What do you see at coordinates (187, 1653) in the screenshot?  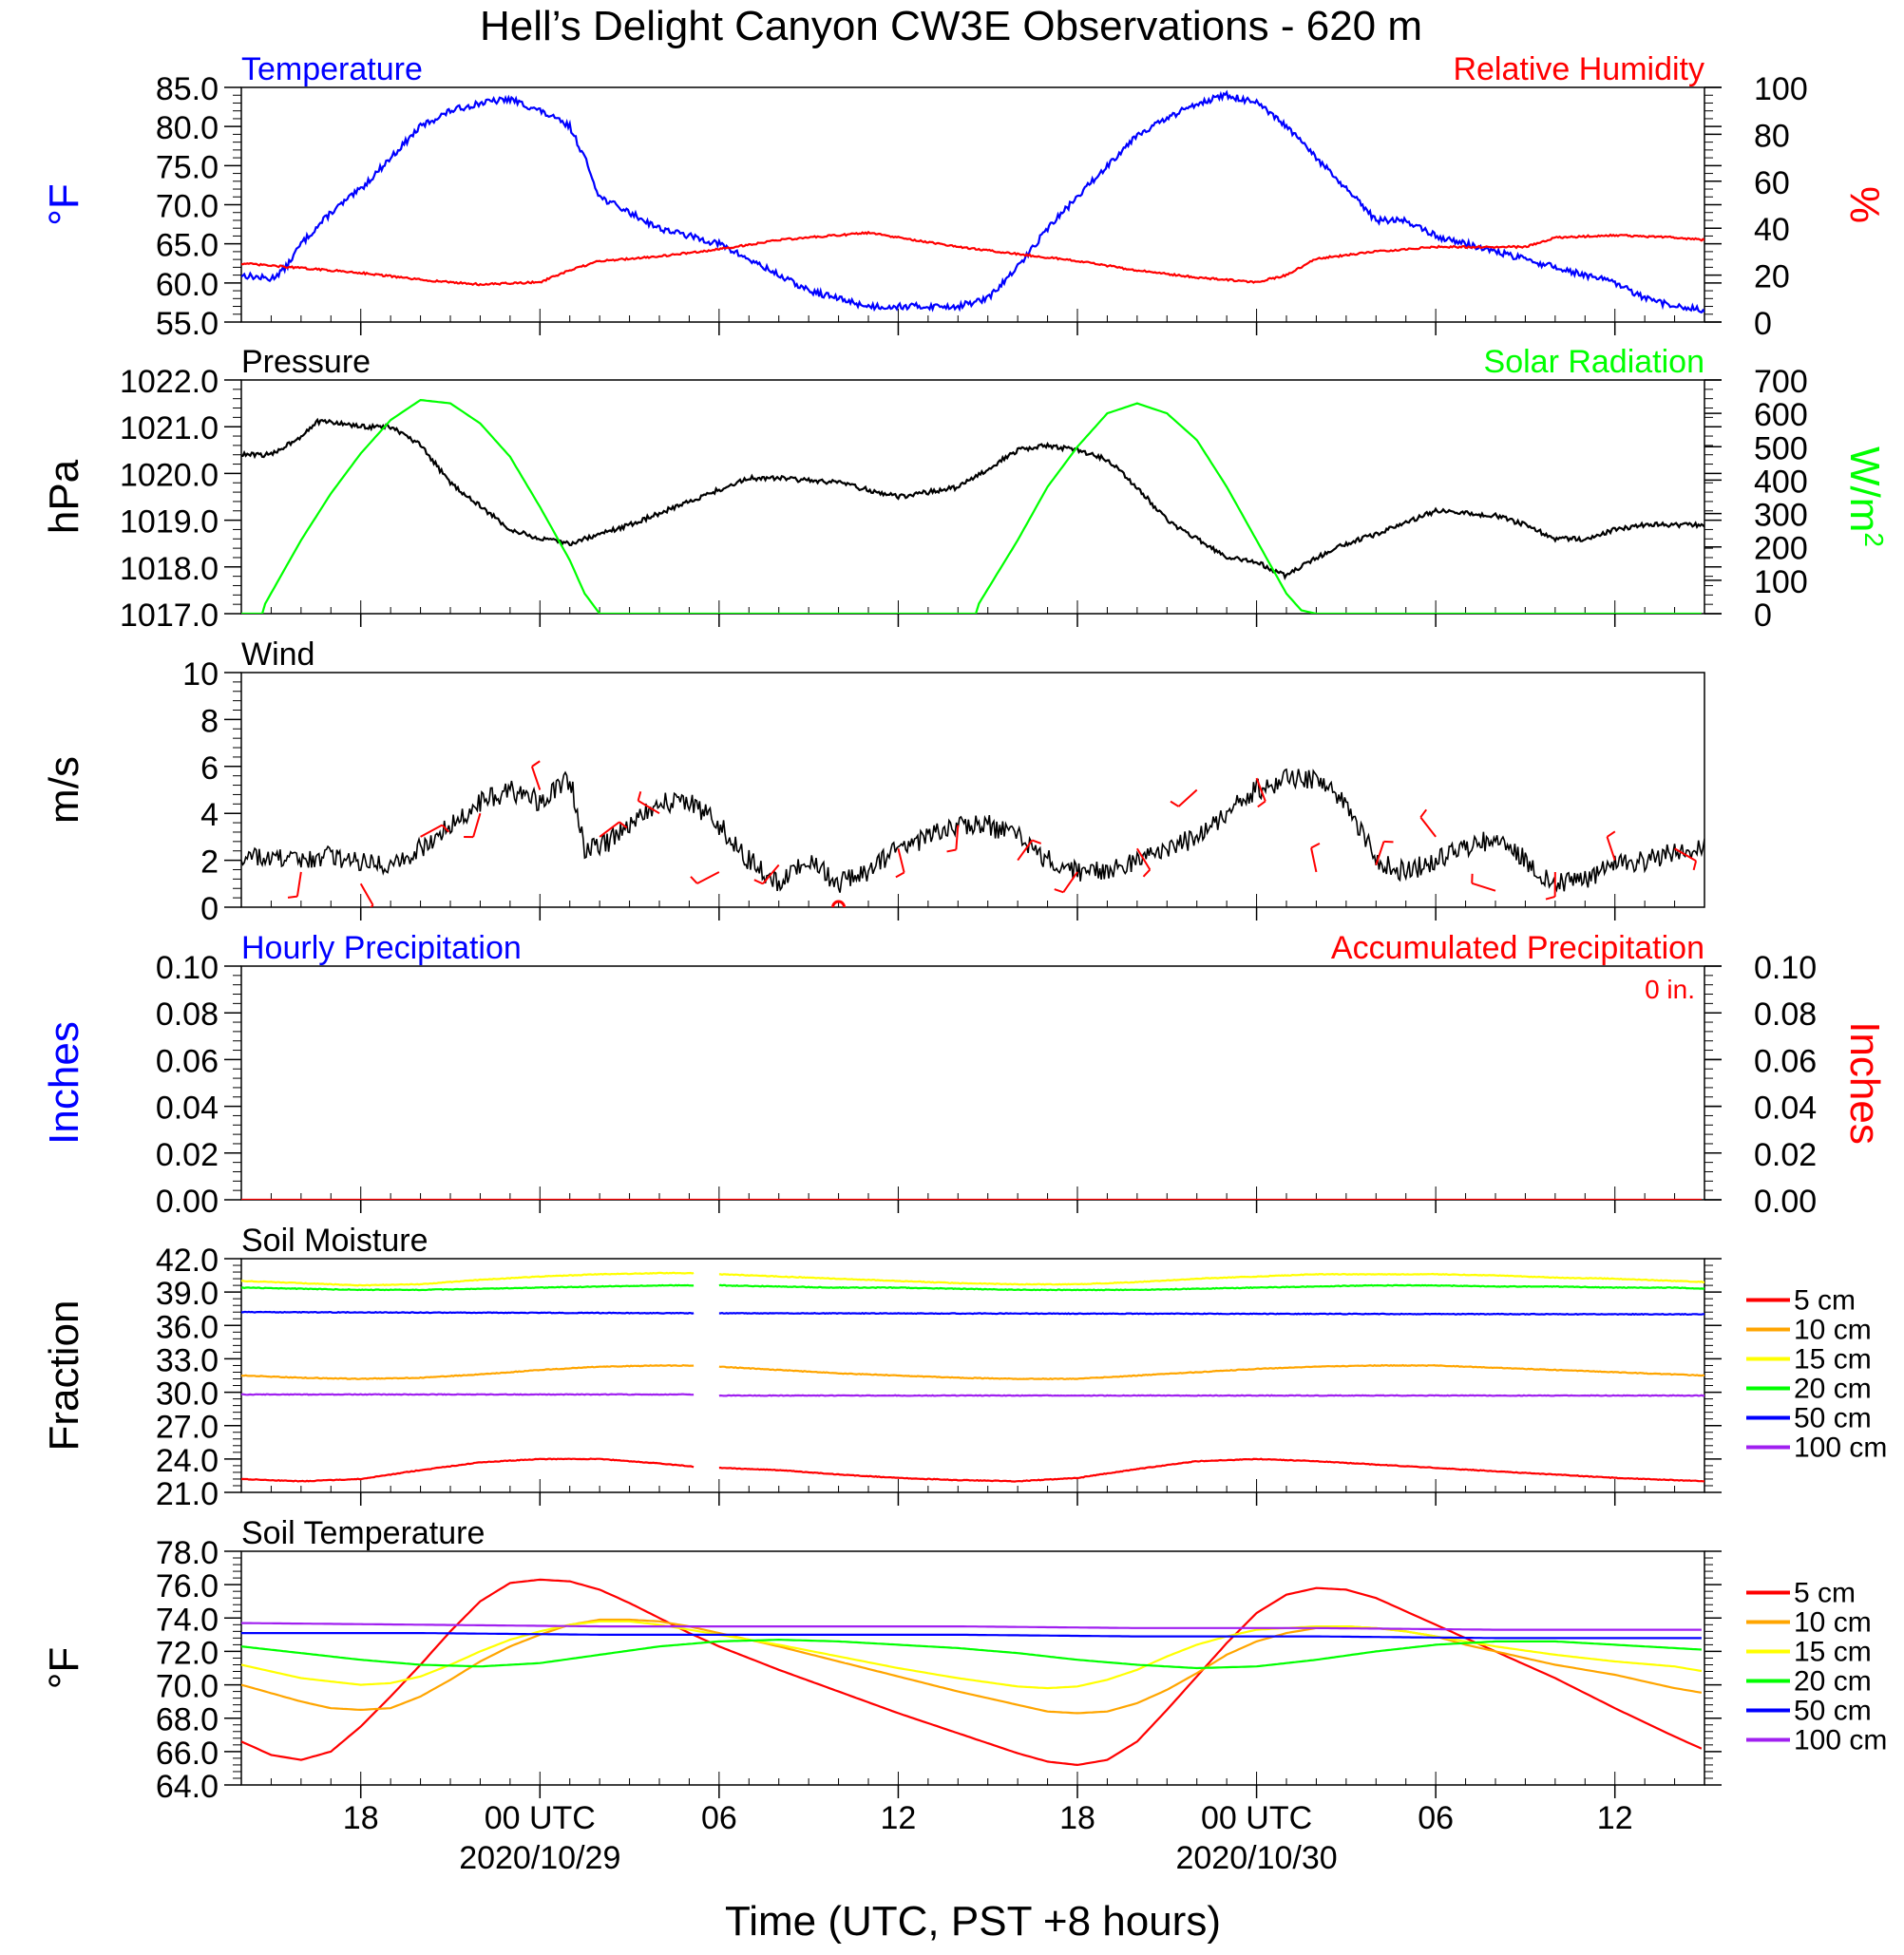 I see `y-tick-label-left: 72.0` at bounding box center [187, 1653].